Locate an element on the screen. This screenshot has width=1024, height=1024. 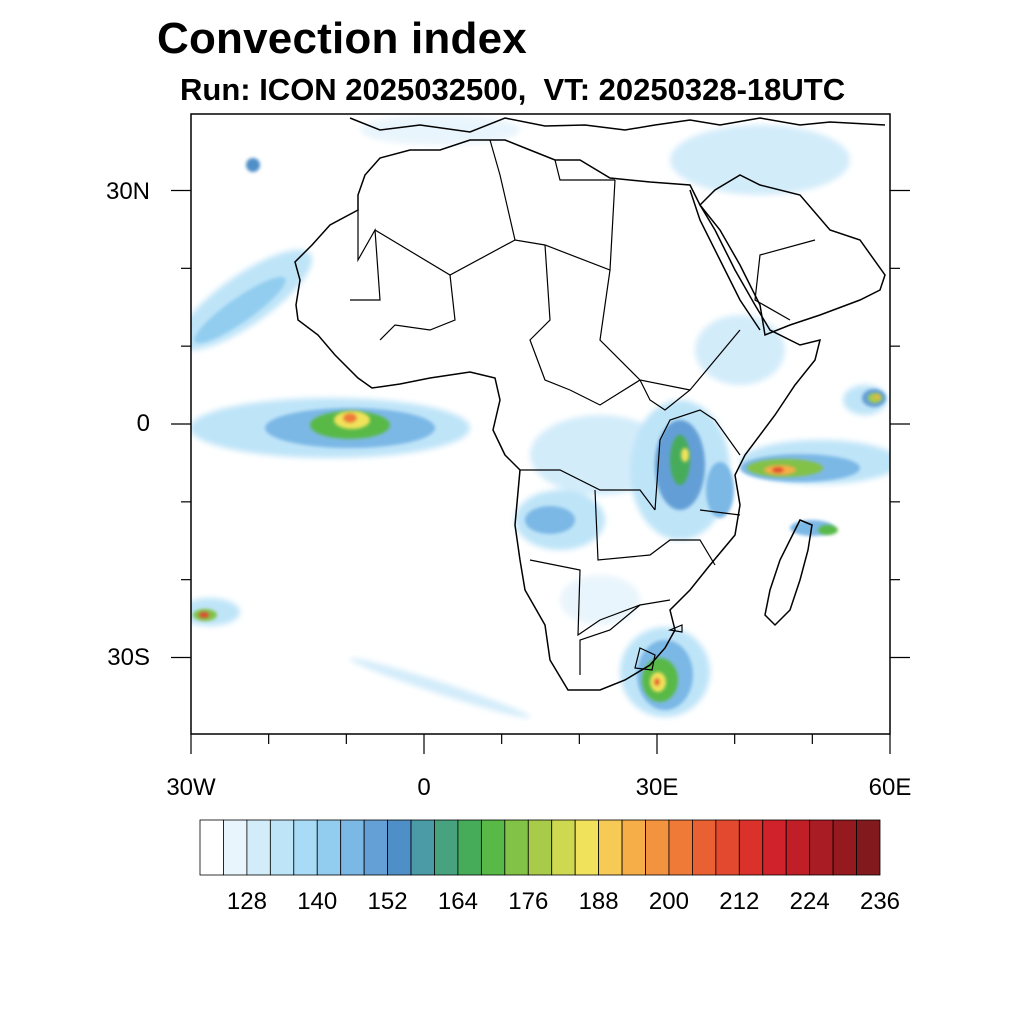
colorbar-tick-label: 188 is located at coordinates (598, 901).